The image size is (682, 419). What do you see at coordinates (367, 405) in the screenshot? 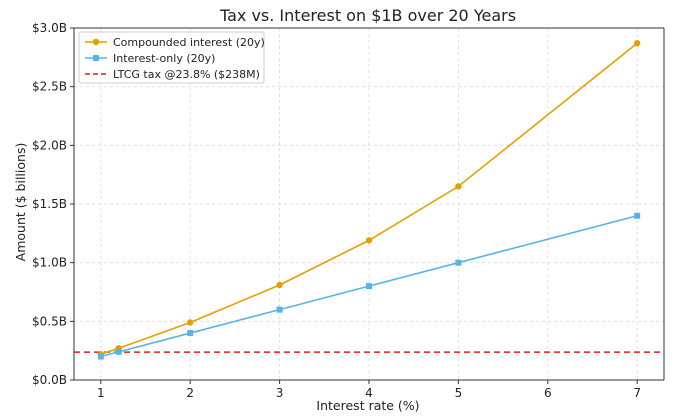
I see `x-axis-label: Interest rate (%)` at bounding box center [367, 405].